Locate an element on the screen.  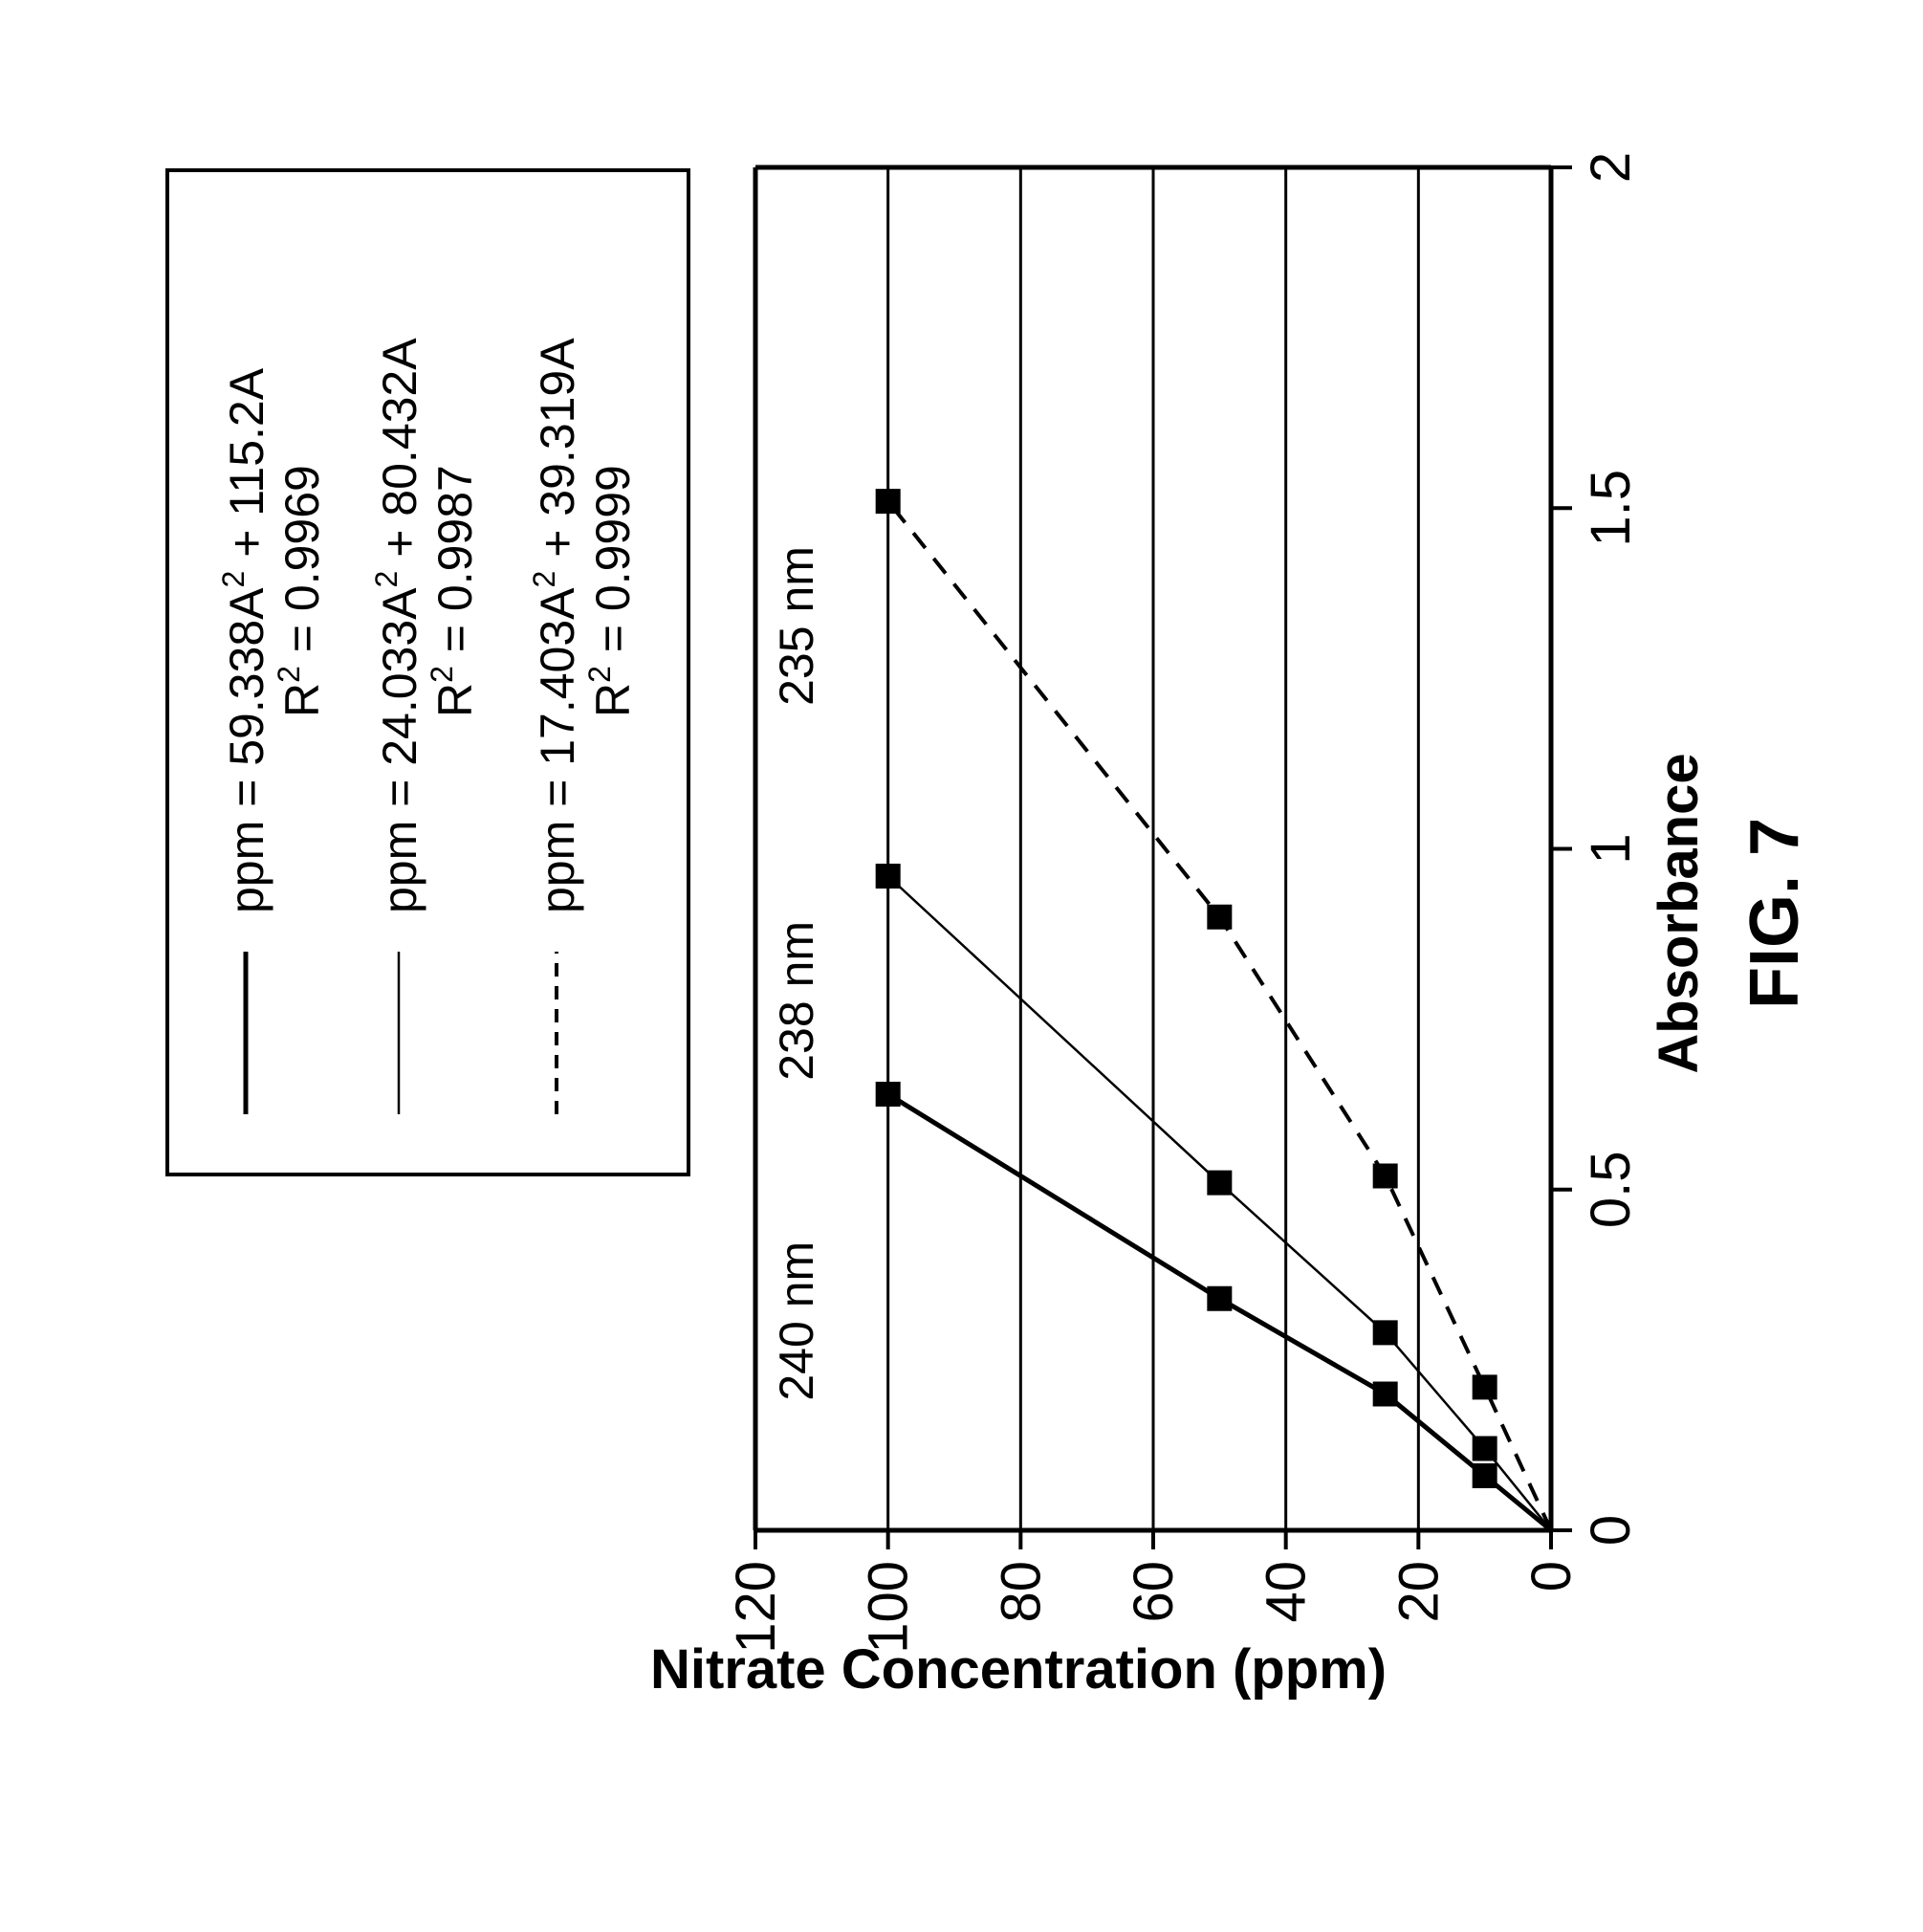
x-tick-label-1: 0.5 is located at coordinates (1611, 1189).